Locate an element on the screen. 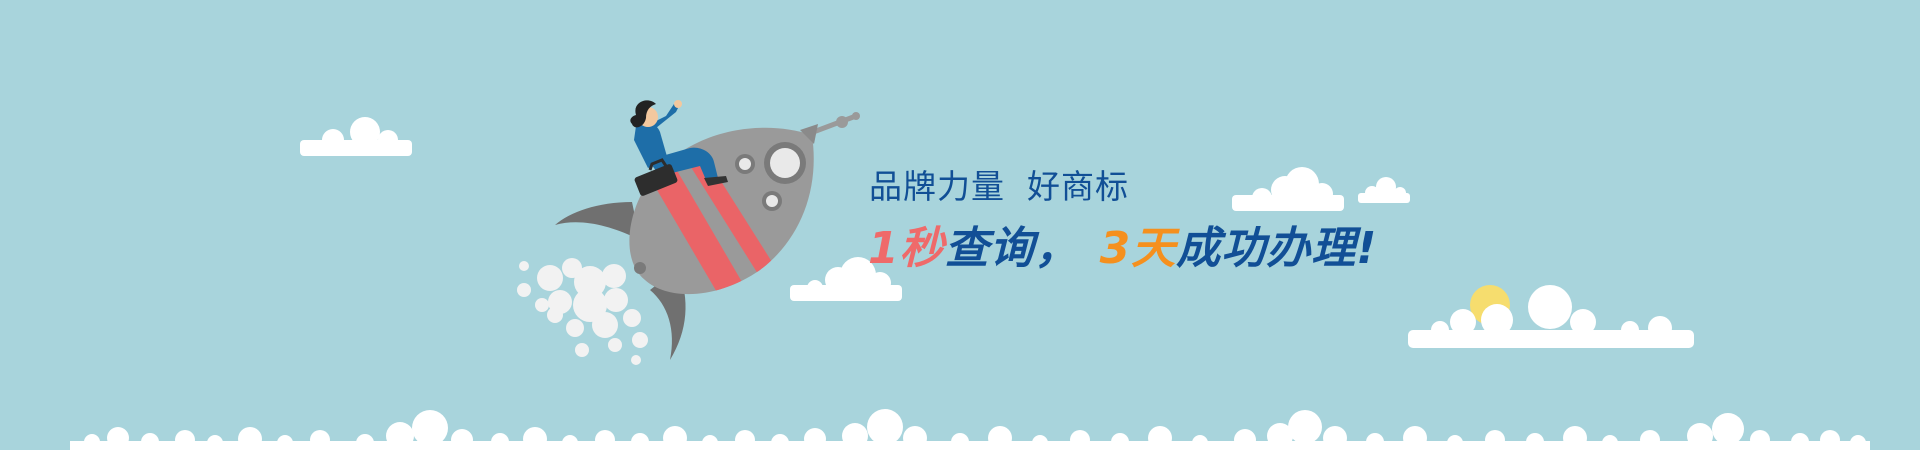 This screenshot has height=450, width=1920. slogan-highlight-three-days: 3天 is located at coordinates (1138, 248).